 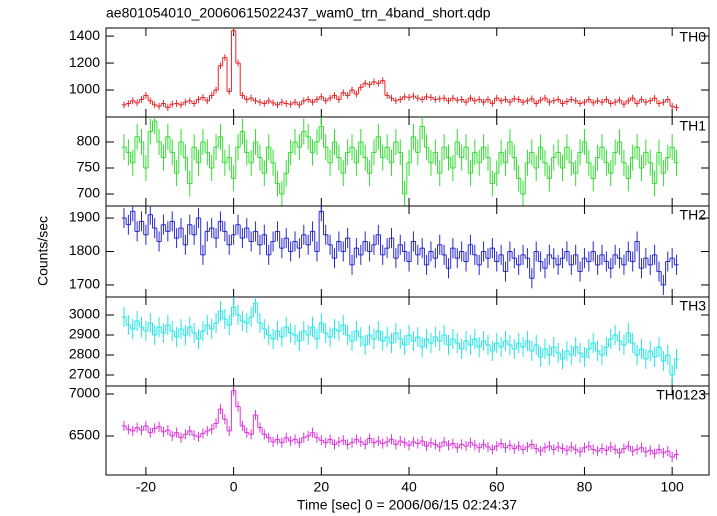 What do you see at coordinates (84, 314) in the screenshot?
I see `y-tick-label: 3000` at bounding box center [84, 314].